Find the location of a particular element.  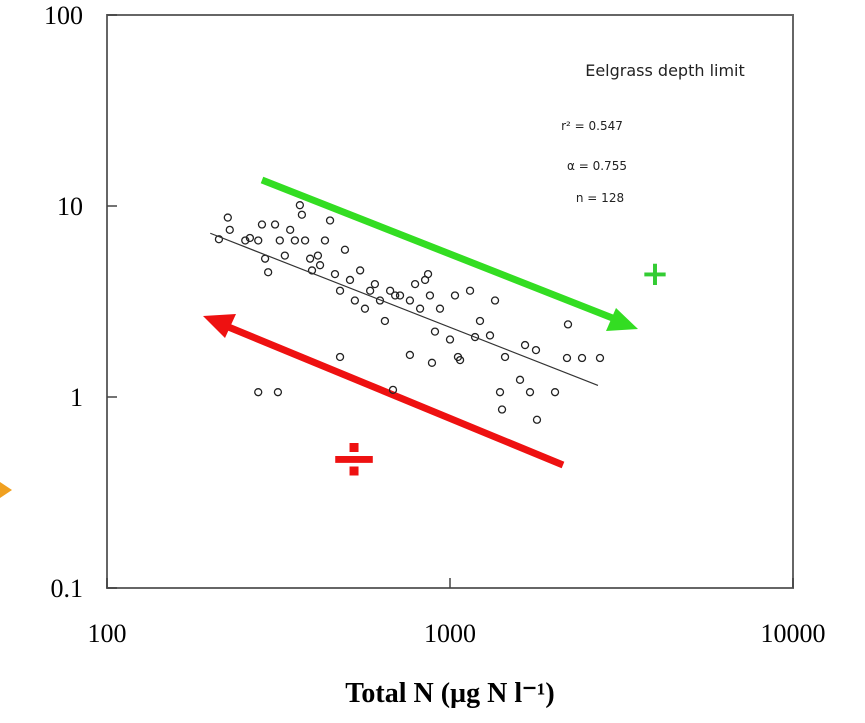

edge-arrow is located at coordinates (6, 490).